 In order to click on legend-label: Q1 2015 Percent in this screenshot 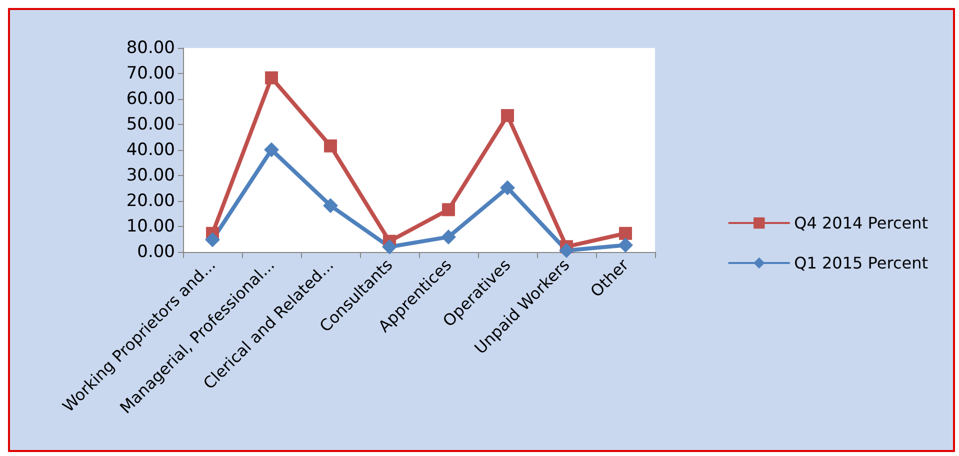, I will do `click(861, 263)`.